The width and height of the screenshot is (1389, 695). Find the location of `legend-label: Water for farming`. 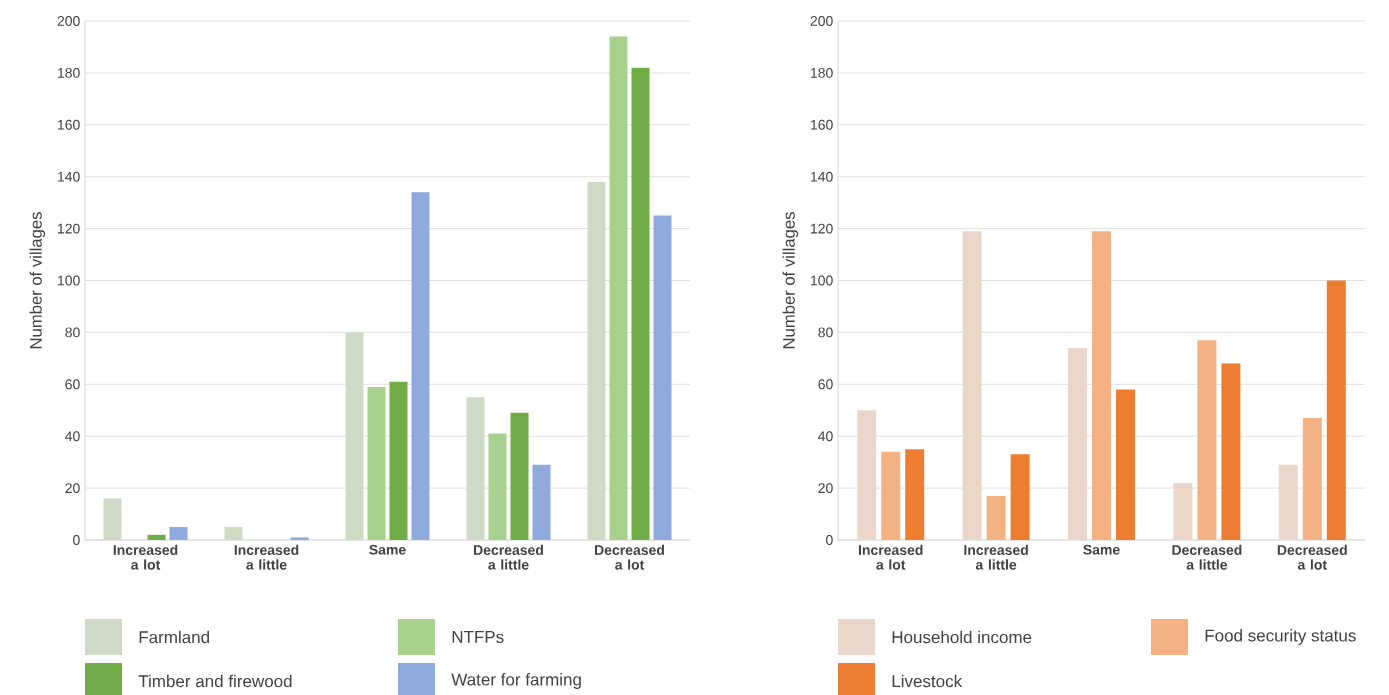

legend-label: Water for farming is located at coordinates (516, 681).